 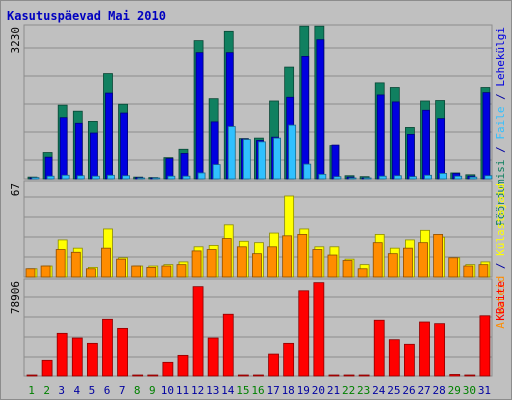 What do you see at coordinates (213, 357) in the screenshot?
I see `kbytes-bar-13-edge` at bounding box center [213, 357].